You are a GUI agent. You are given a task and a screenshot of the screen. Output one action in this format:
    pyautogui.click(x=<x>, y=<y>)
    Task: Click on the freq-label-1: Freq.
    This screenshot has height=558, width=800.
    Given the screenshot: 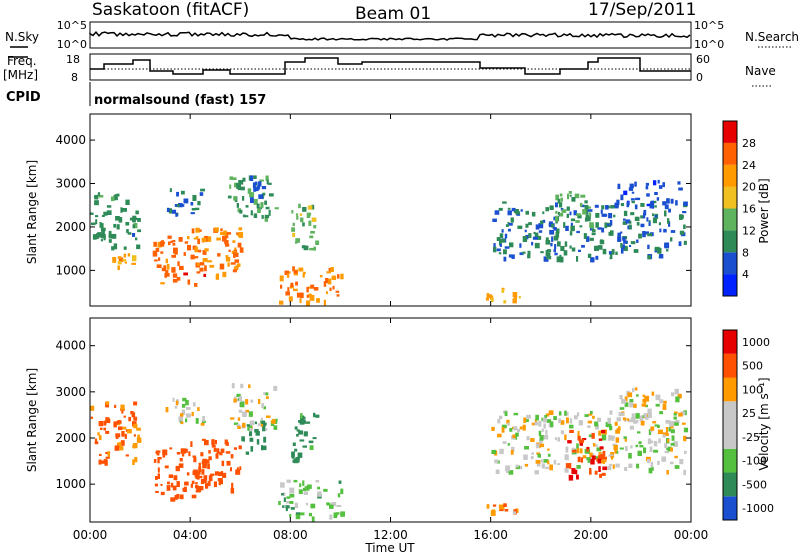 What is the action you would take?
    pyautogui.click(x=22, y=61)
    